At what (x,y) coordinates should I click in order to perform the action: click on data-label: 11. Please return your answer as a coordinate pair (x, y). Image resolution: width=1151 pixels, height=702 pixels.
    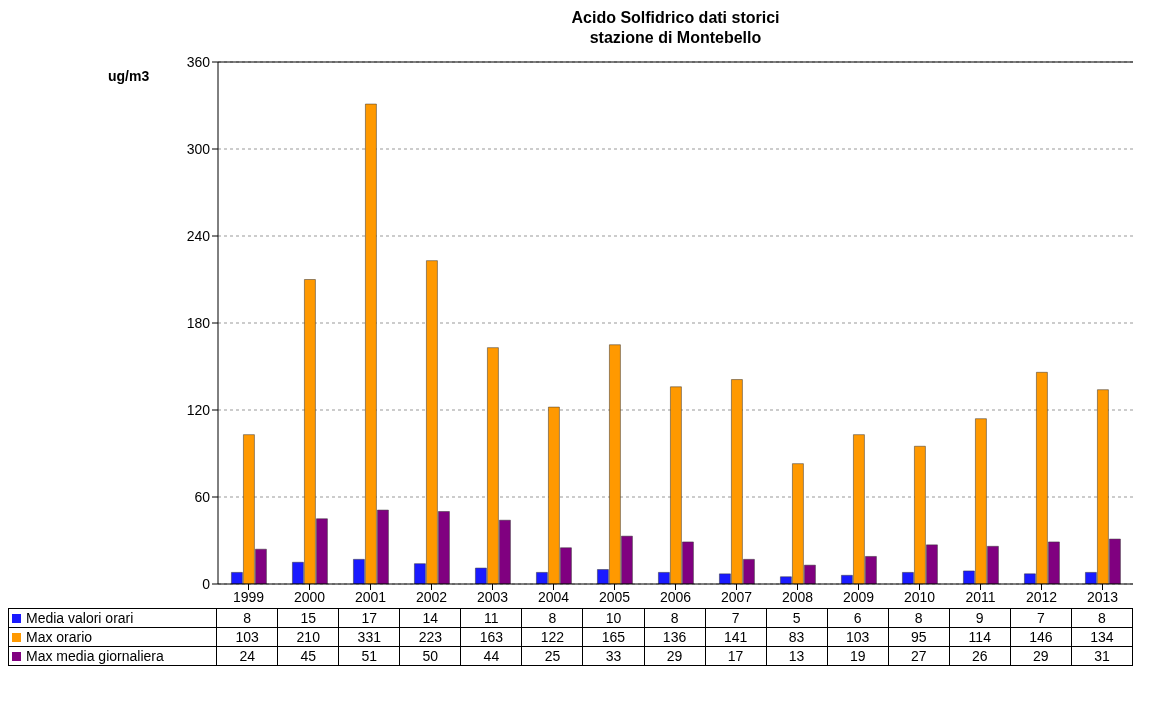
    Looking at the image, I should click on (491, 618).